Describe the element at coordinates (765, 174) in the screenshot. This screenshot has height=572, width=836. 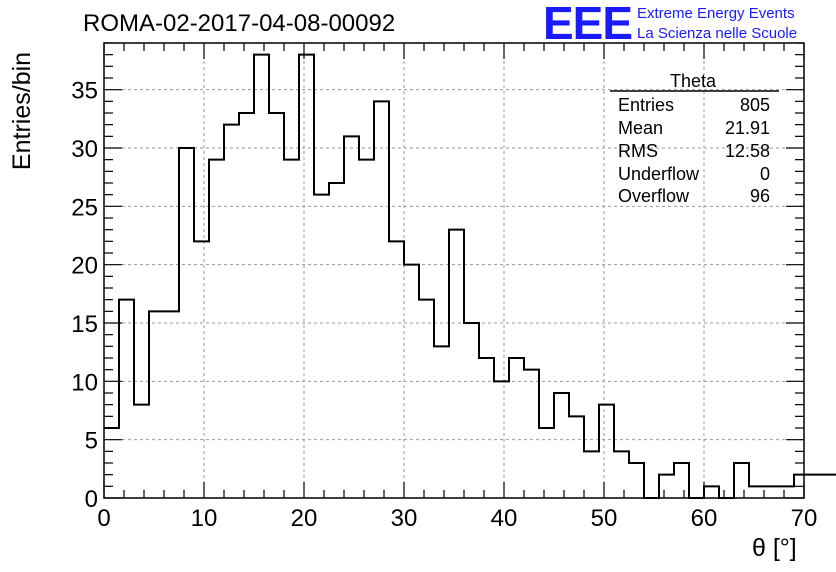
I see `stats-underflow-value: 0` at that location.